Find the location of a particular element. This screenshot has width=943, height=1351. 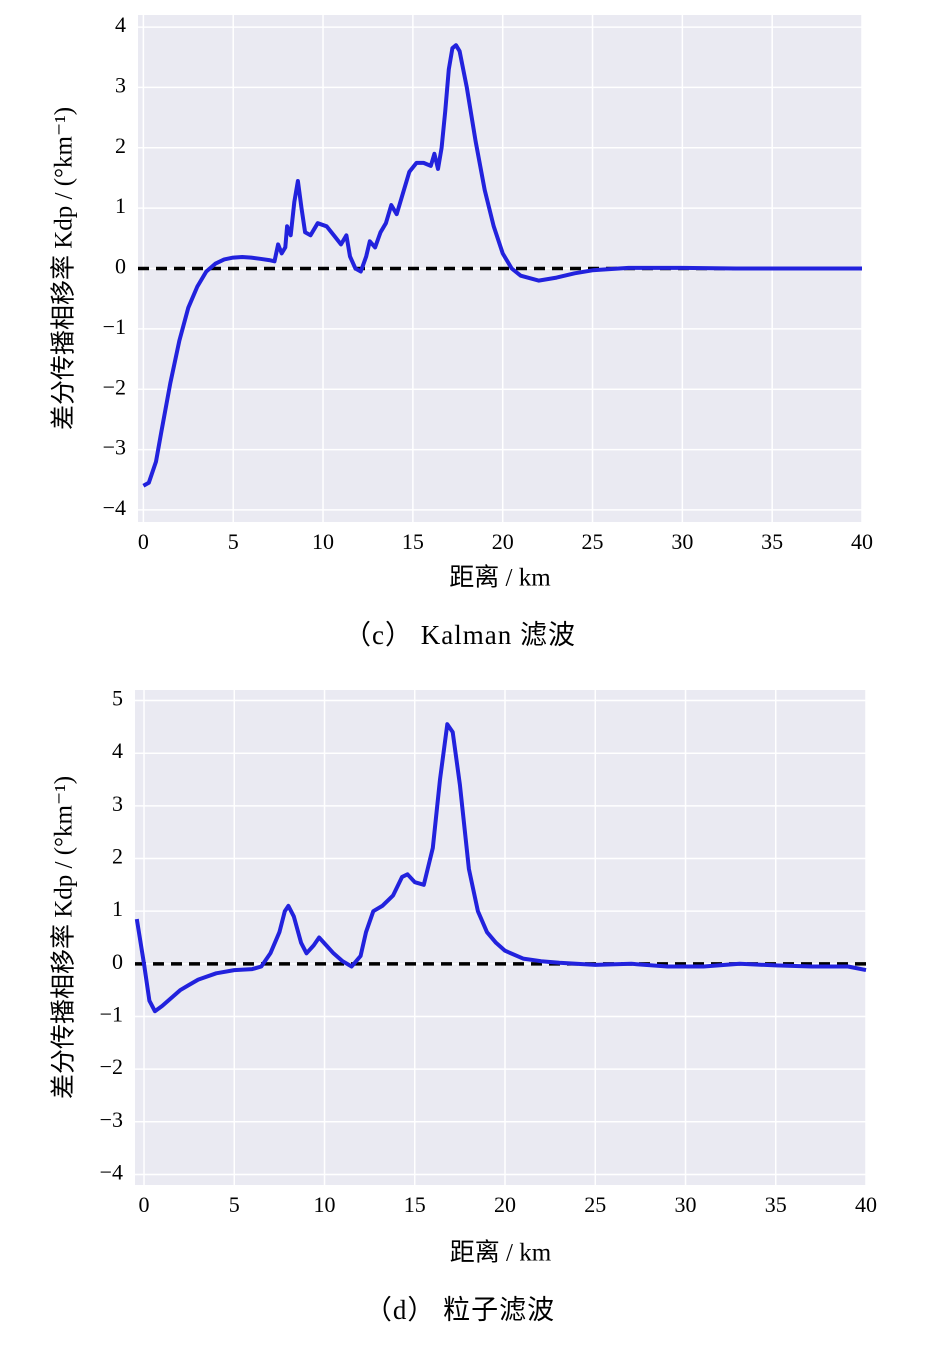

y-tick-label: 5 is located at coordinates (117, 698).